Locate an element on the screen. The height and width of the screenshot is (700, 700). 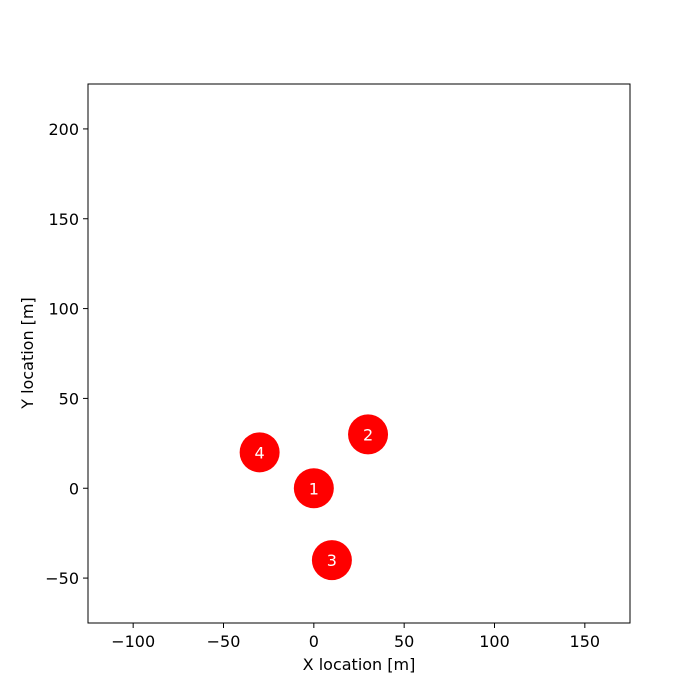
y-tick-label: 150 is located at coordinates (63, 219).